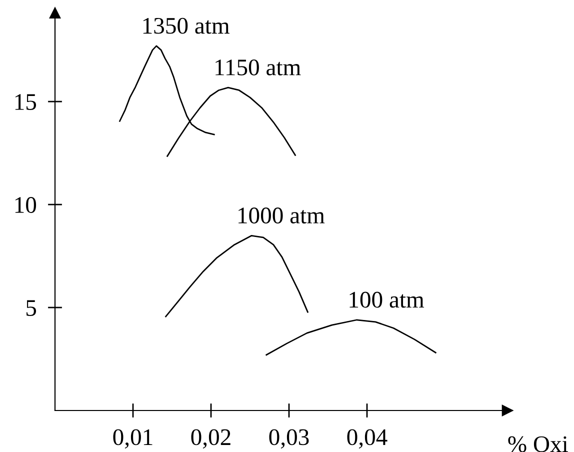  I want to click on y-tick-label: 10, so click(25, 205).